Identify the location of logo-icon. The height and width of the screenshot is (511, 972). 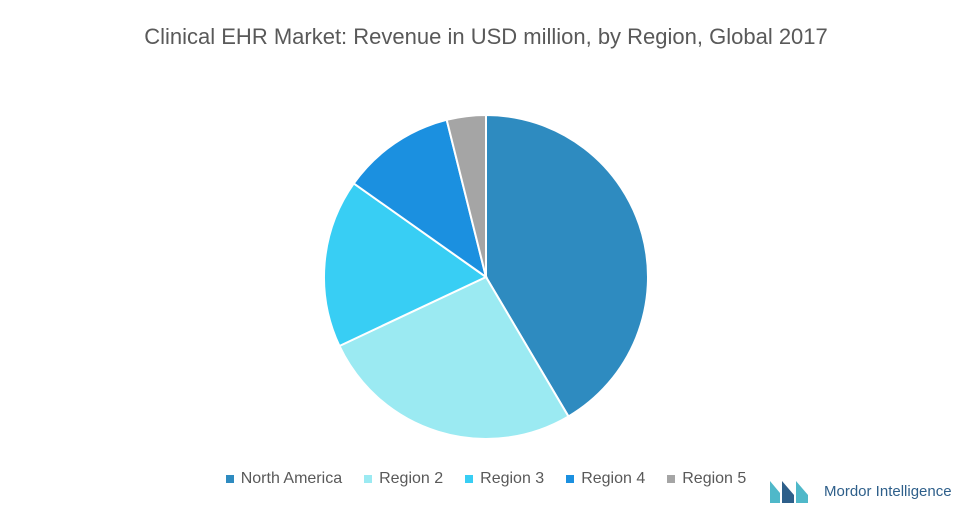
(789, 492).